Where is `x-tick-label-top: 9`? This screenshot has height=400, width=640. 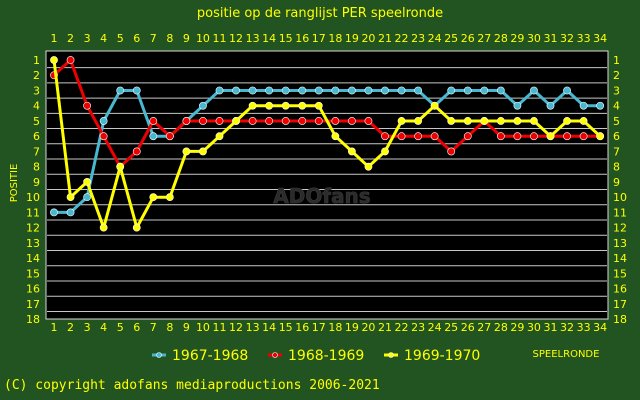
x-tick-label-top: 9 is located at coordinates (186, 38).